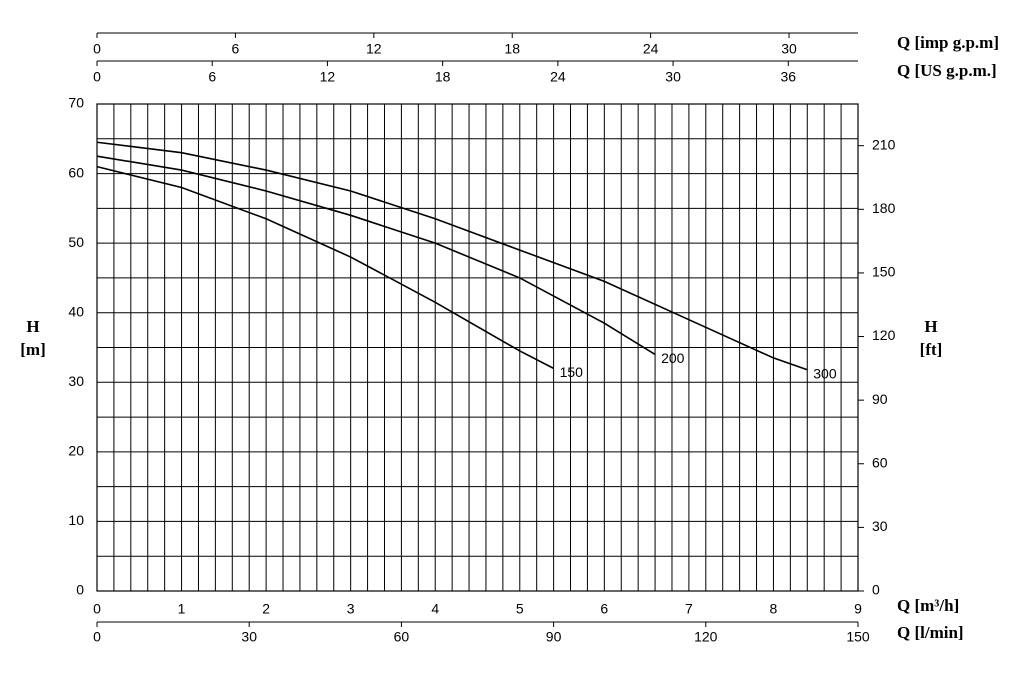  What do you see at coordinates (884, 208) in the screenshot?
I see `y2-tick-label: 180` at bounding box center [884, 208].